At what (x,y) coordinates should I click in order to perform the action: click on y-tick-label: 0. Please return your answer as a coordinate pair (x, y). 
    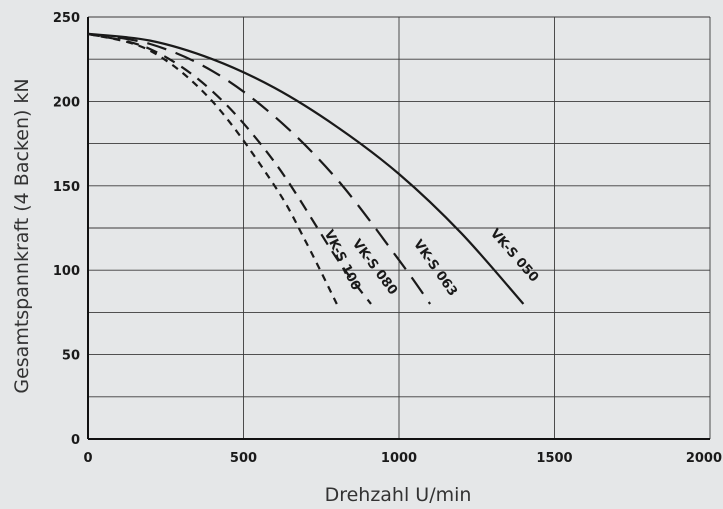
    Looking at the image, I should click on (75, 440).